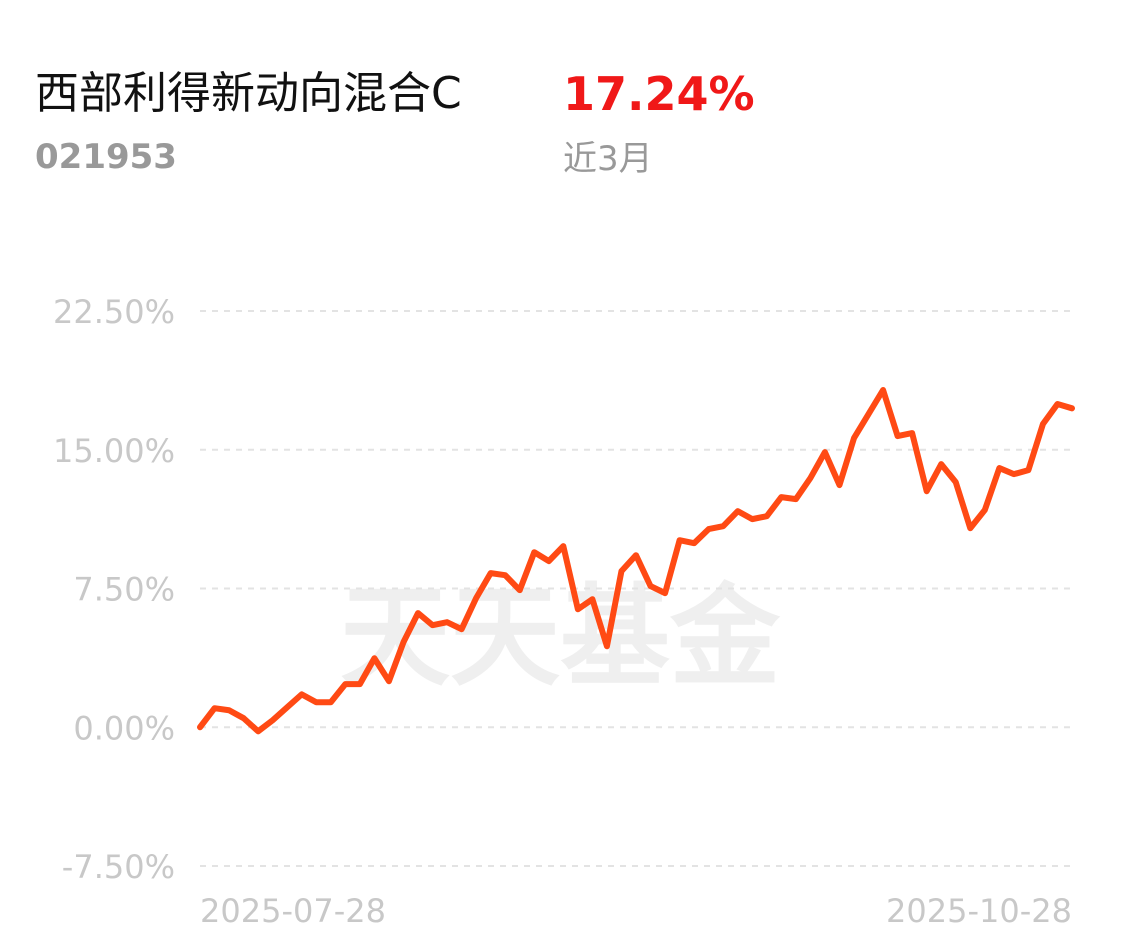 The height and width of the screenshot is (950, 1122). What do you see at coordinates (979, 911) in the screenshot?
I see `x-tick-label: 2025-10-28` at bounding box center [979, 911].